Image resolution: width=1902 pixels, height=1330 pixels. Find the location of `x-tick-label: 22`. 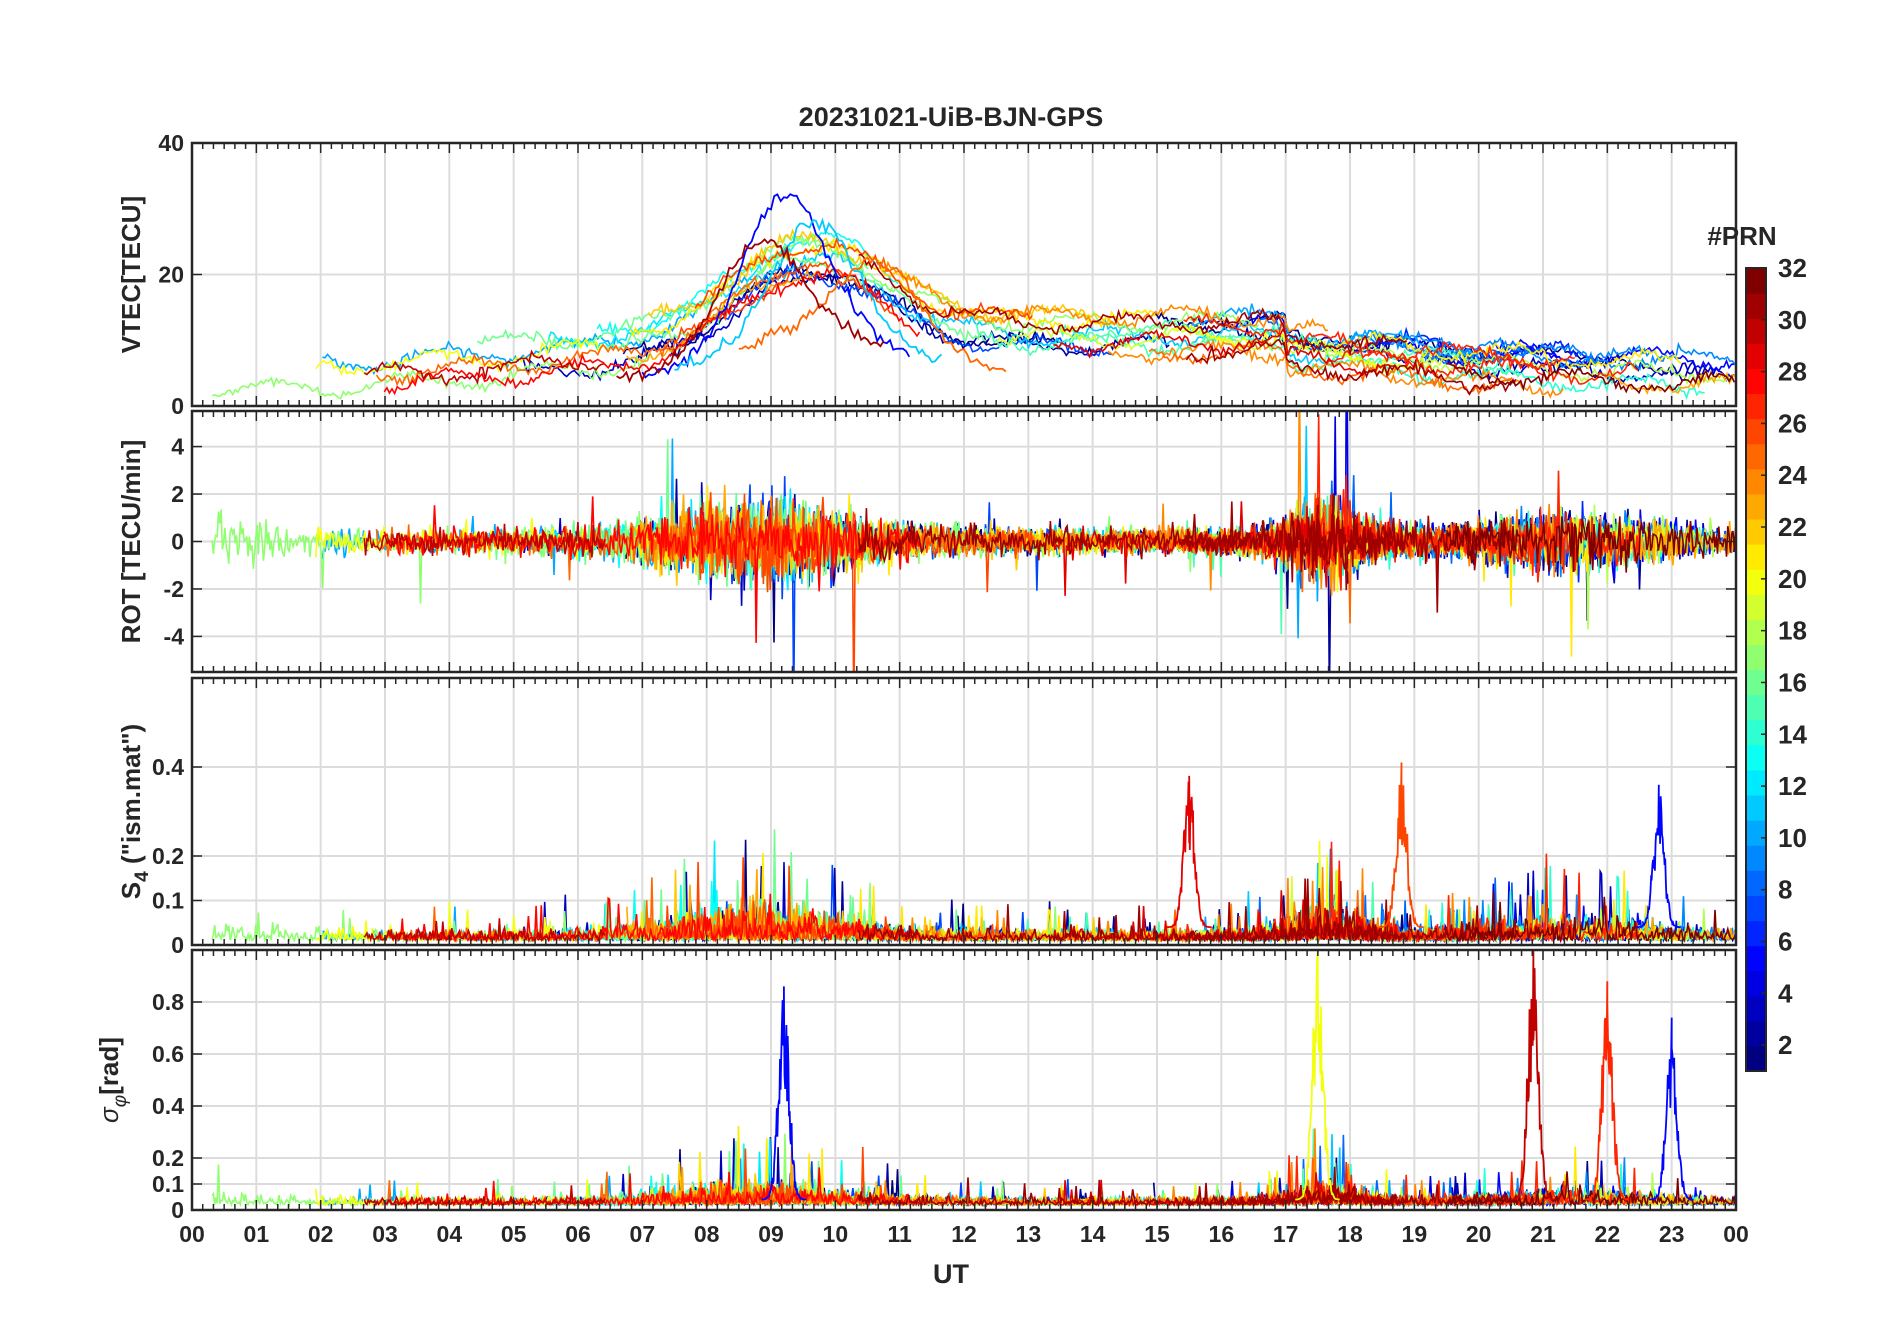

x-tick-label: 22 is located at coordinates (1608, 1234).